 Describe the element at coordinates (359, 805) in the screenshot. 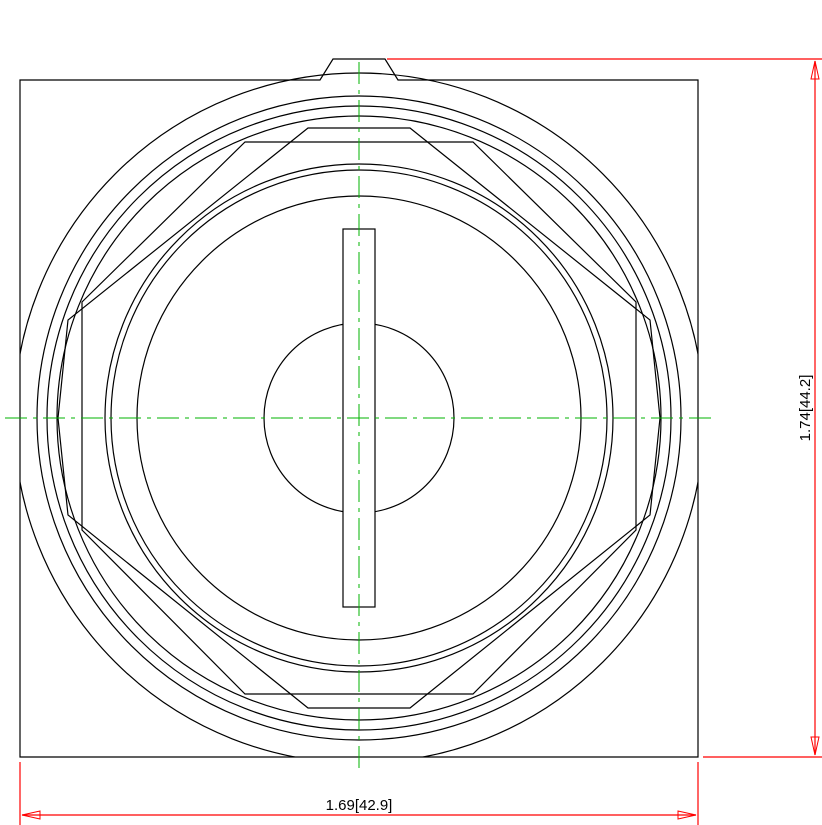

I see `width-dimension-label: 1.69[42.9]` at that location.